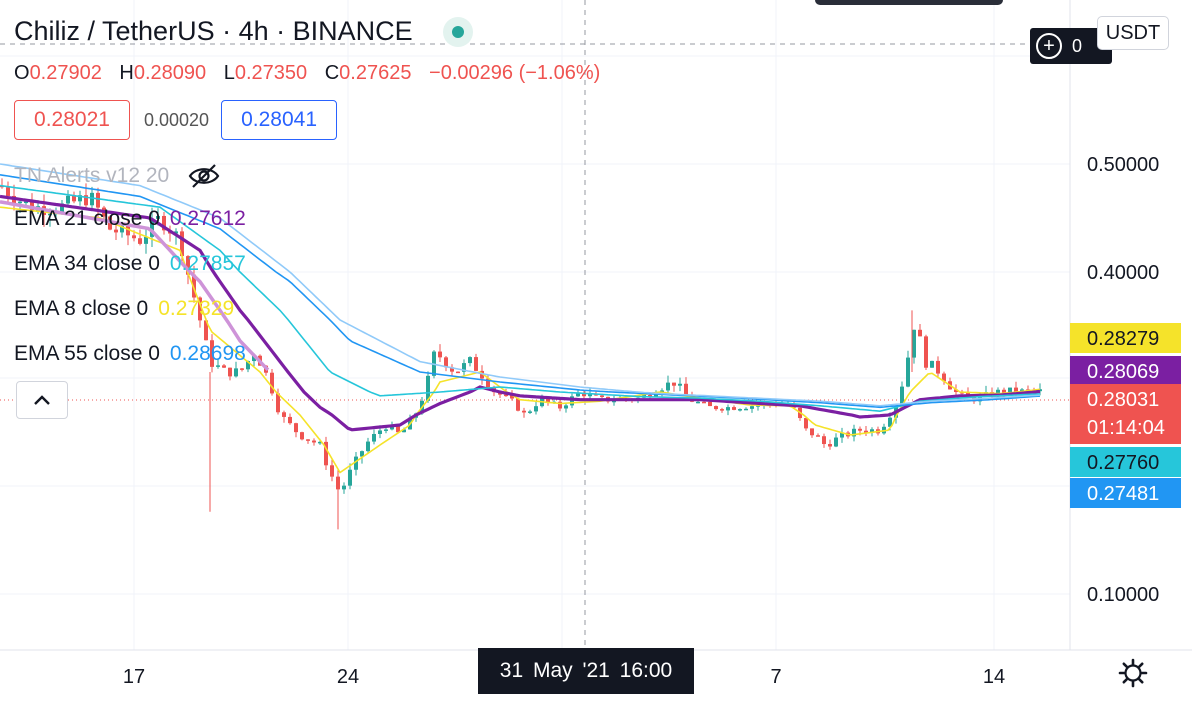 The image size is (1192, 705). What do you see at coordinates (87, 218) in the screenshot?
I see `ema21-label: EMA 21 close 0` at bounding box center [87, 218].